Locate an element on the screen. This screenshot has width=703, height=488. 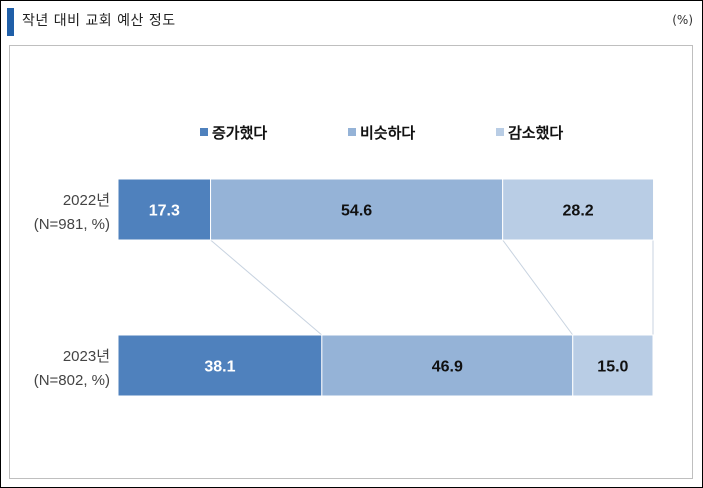
data-label-2-2: 46.9 is located at coordinates (447, 367).